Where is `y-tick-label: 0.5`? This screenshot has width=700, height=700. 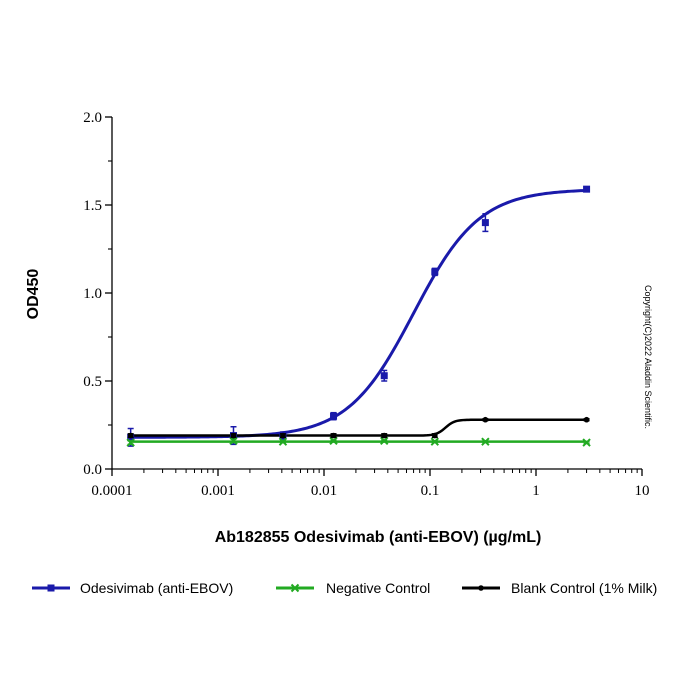 y-tick-label: 0.5 is located at coordinates (92, 382).